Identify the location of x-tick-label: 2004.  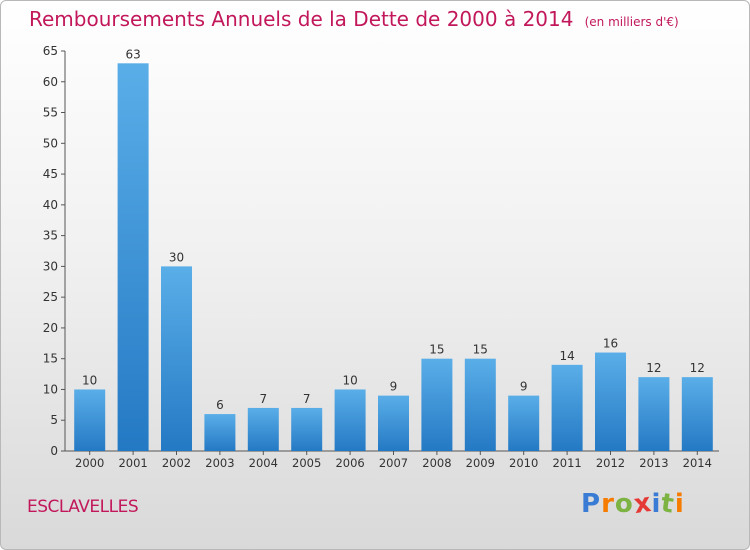
(263, 463).